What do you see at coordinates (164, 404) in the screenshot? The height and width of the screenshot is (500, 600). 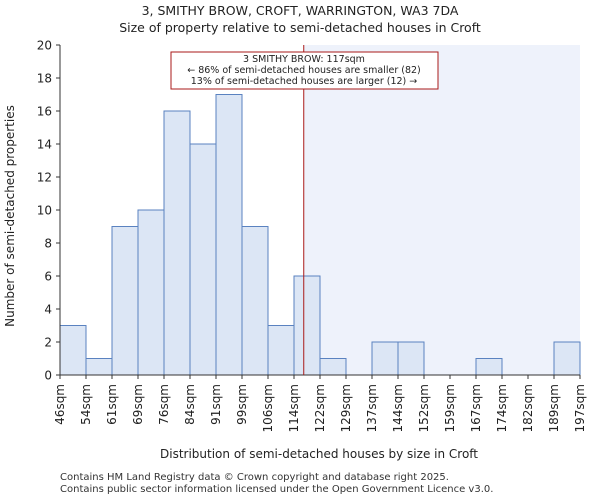 I see `x-tick-label: 76sqm` at bounding box center [164, 404].